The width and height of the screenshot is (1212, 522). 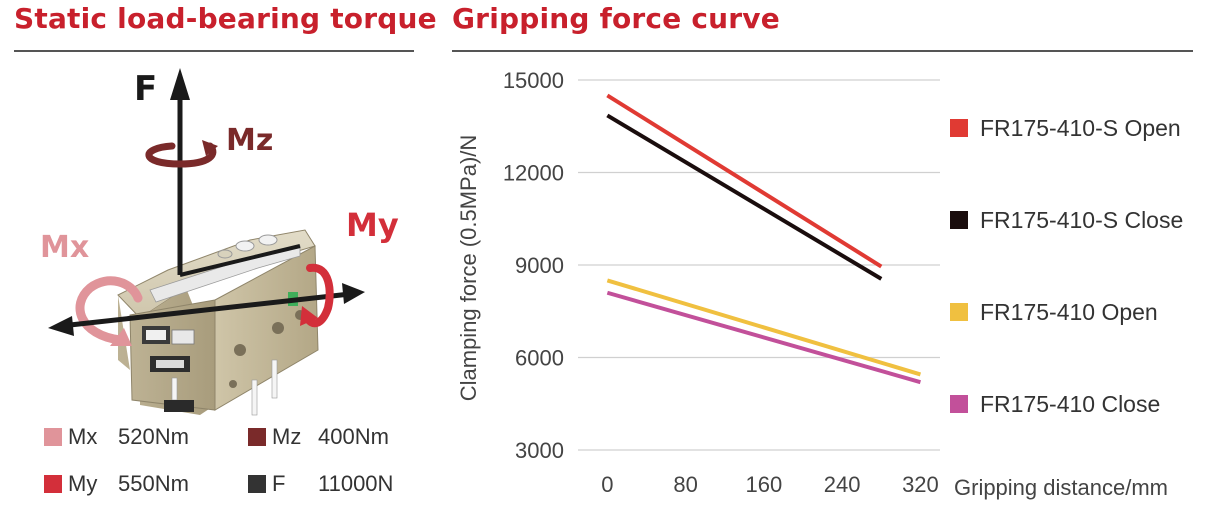 What do you see at coordinates (372, 225) in the screenshot?
I see `my-label: My` at bounding box center [372, 225].